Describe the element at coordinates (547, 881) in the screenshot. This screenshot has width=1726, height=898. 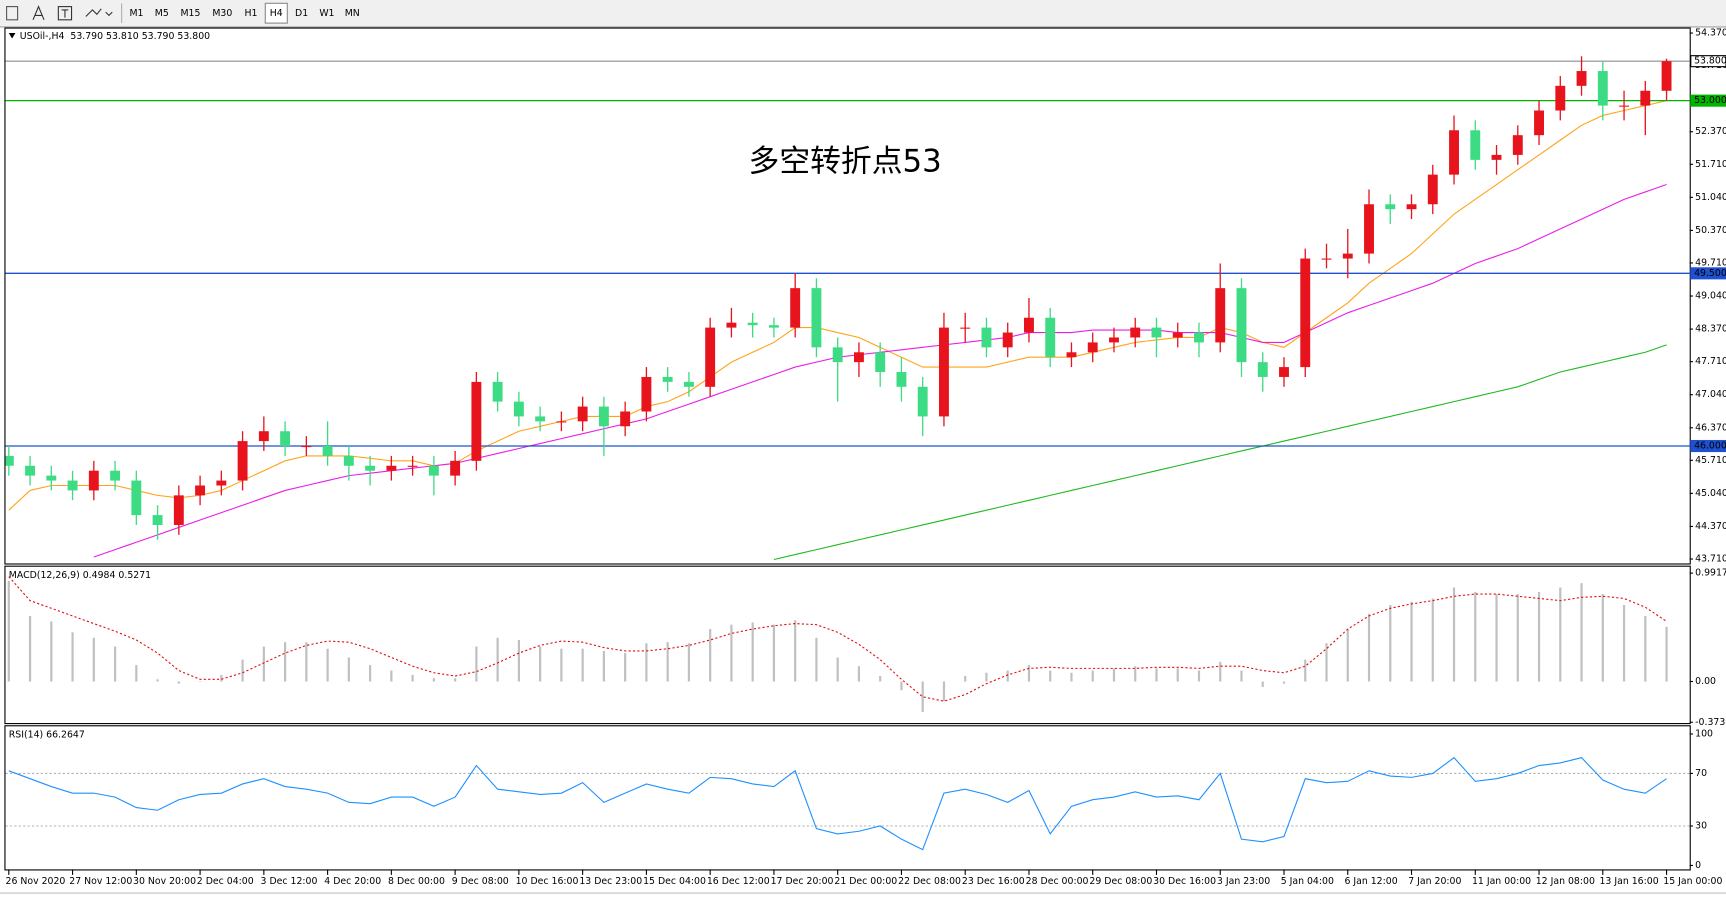
I see `x-tick-label: 10 Dec 16:00` at that location.